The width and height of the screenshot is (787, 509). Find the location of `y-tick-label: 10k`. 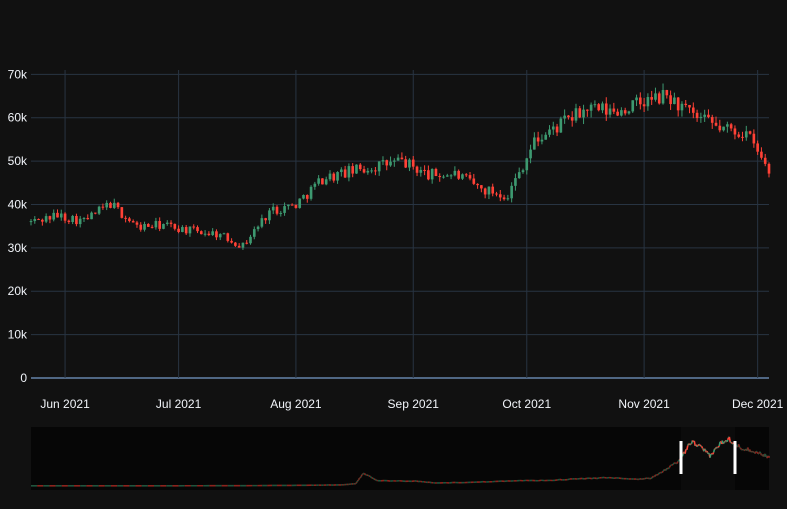

y-tick-label: 10k is located at coordinates (18, 335).